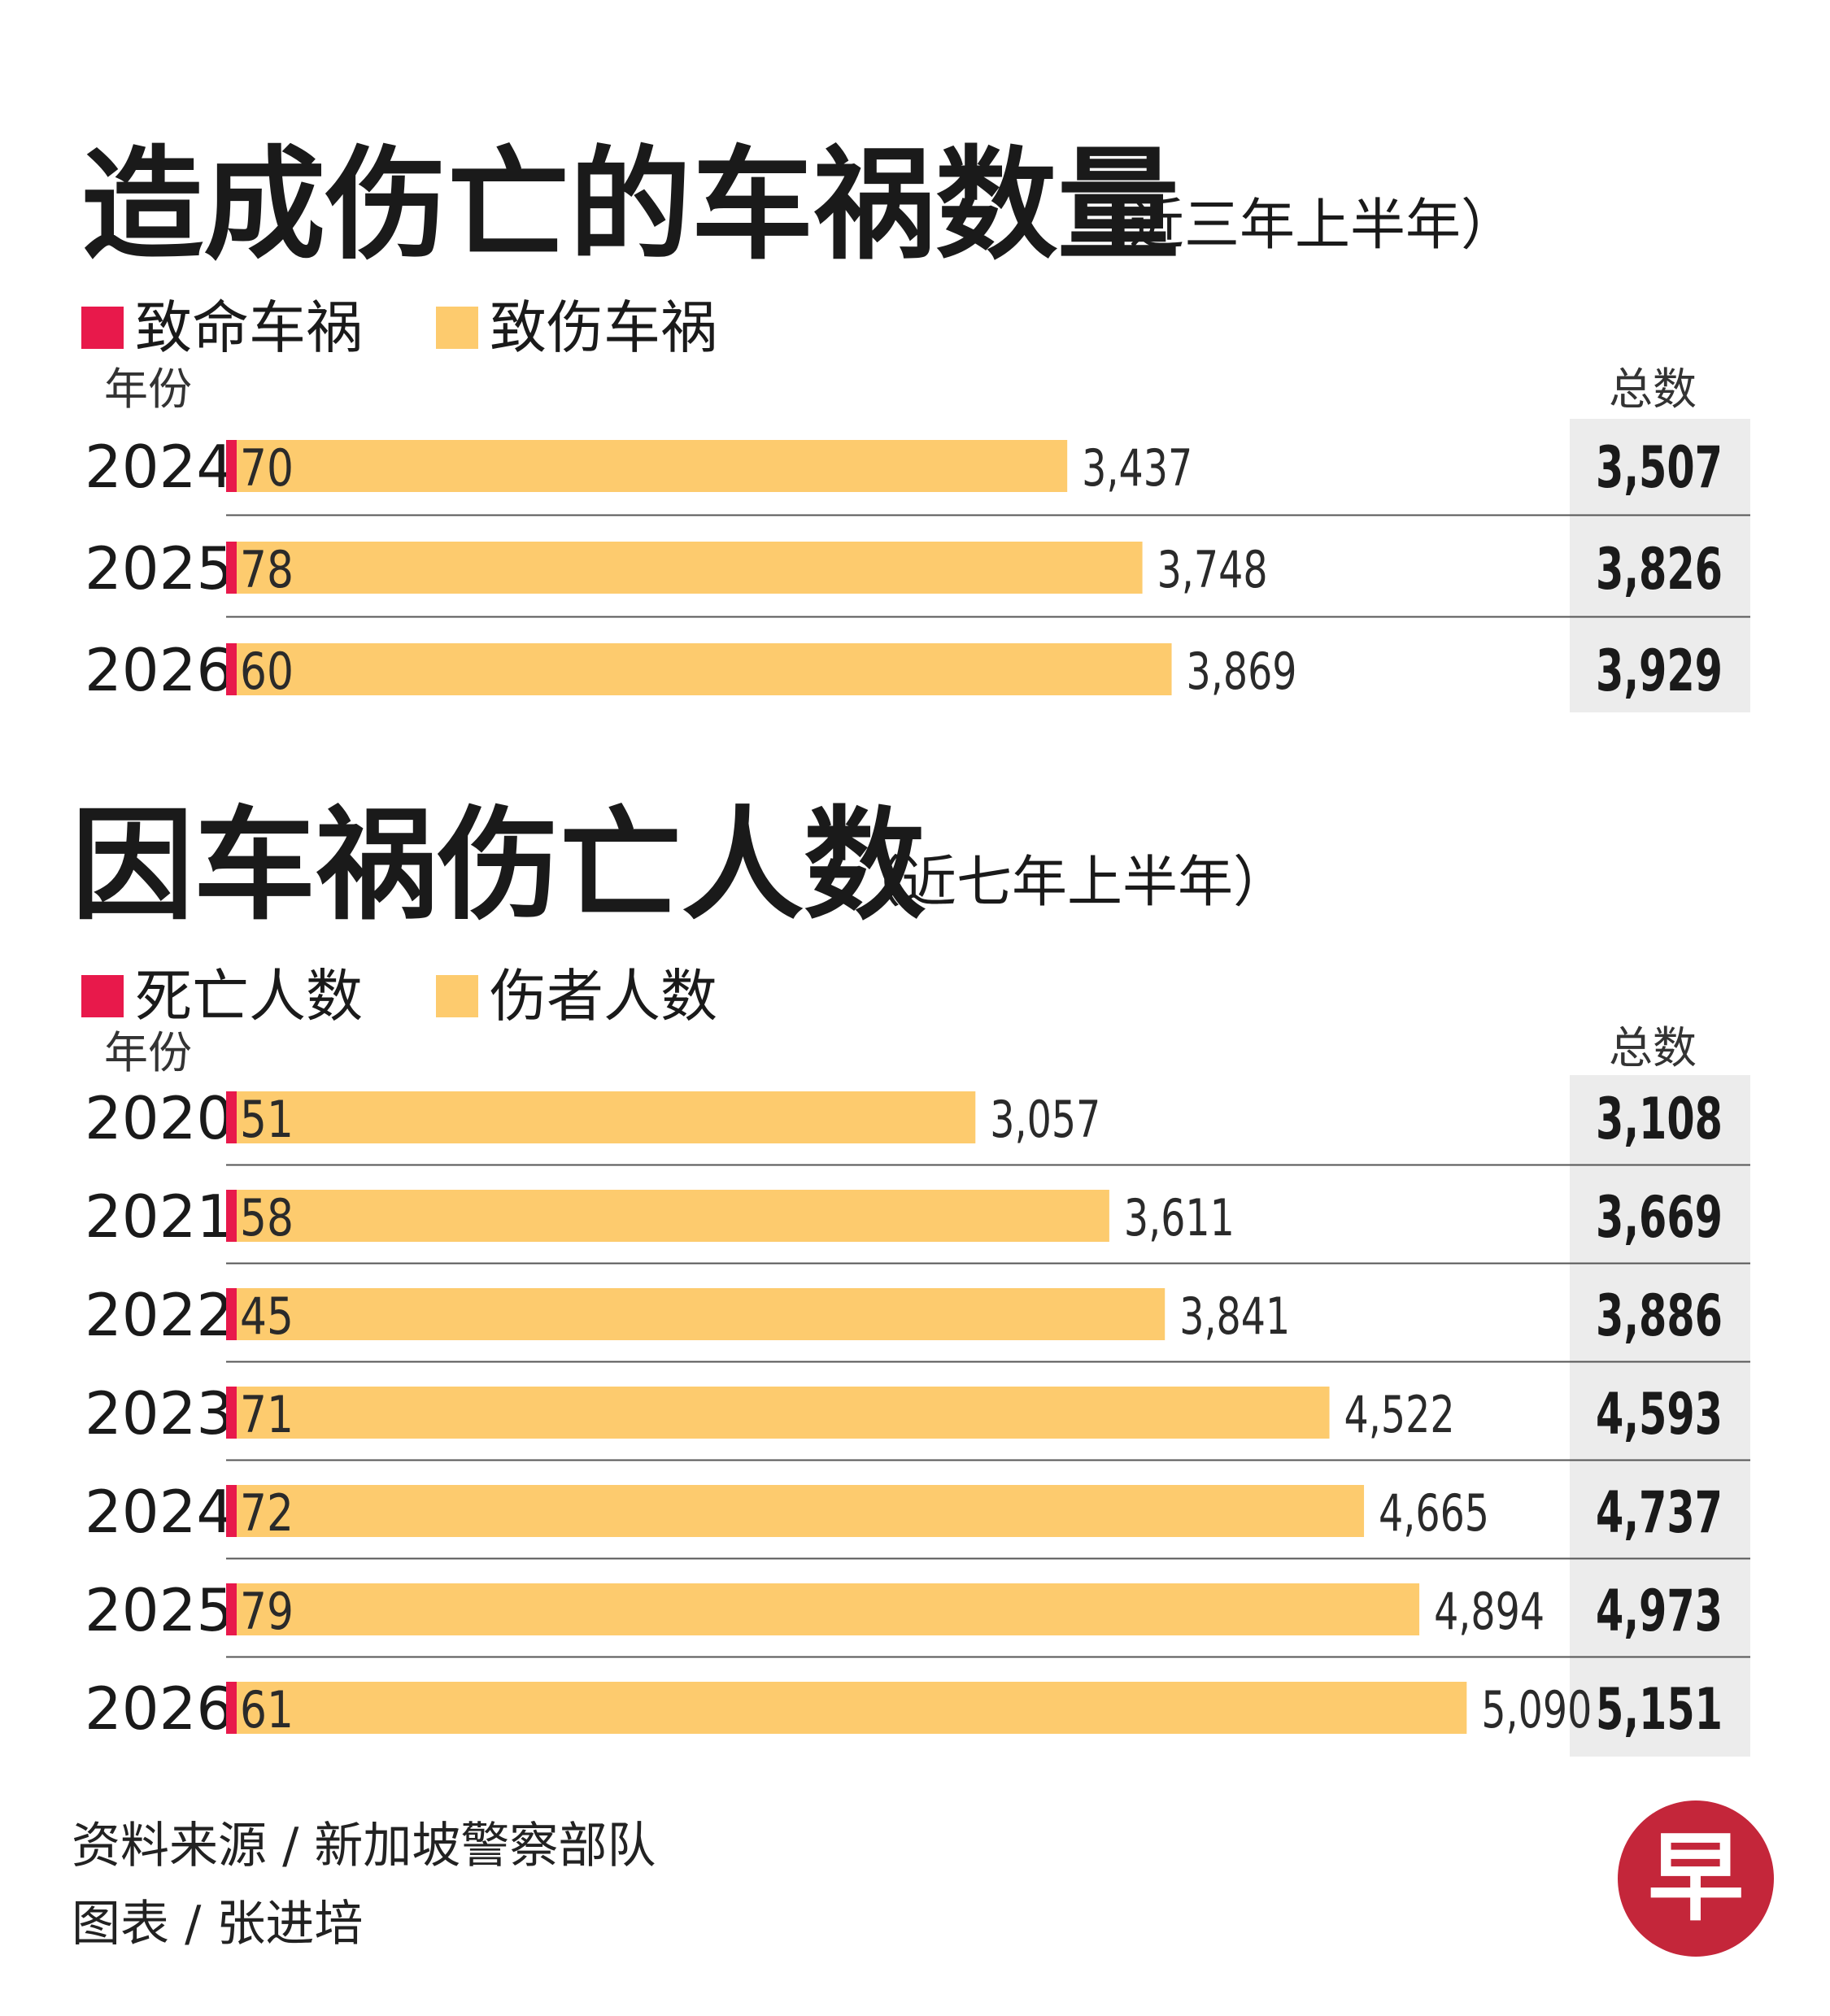 The image size is (1830, 2016). I want to click on chart-1-totals-band, so click(1660, 565).